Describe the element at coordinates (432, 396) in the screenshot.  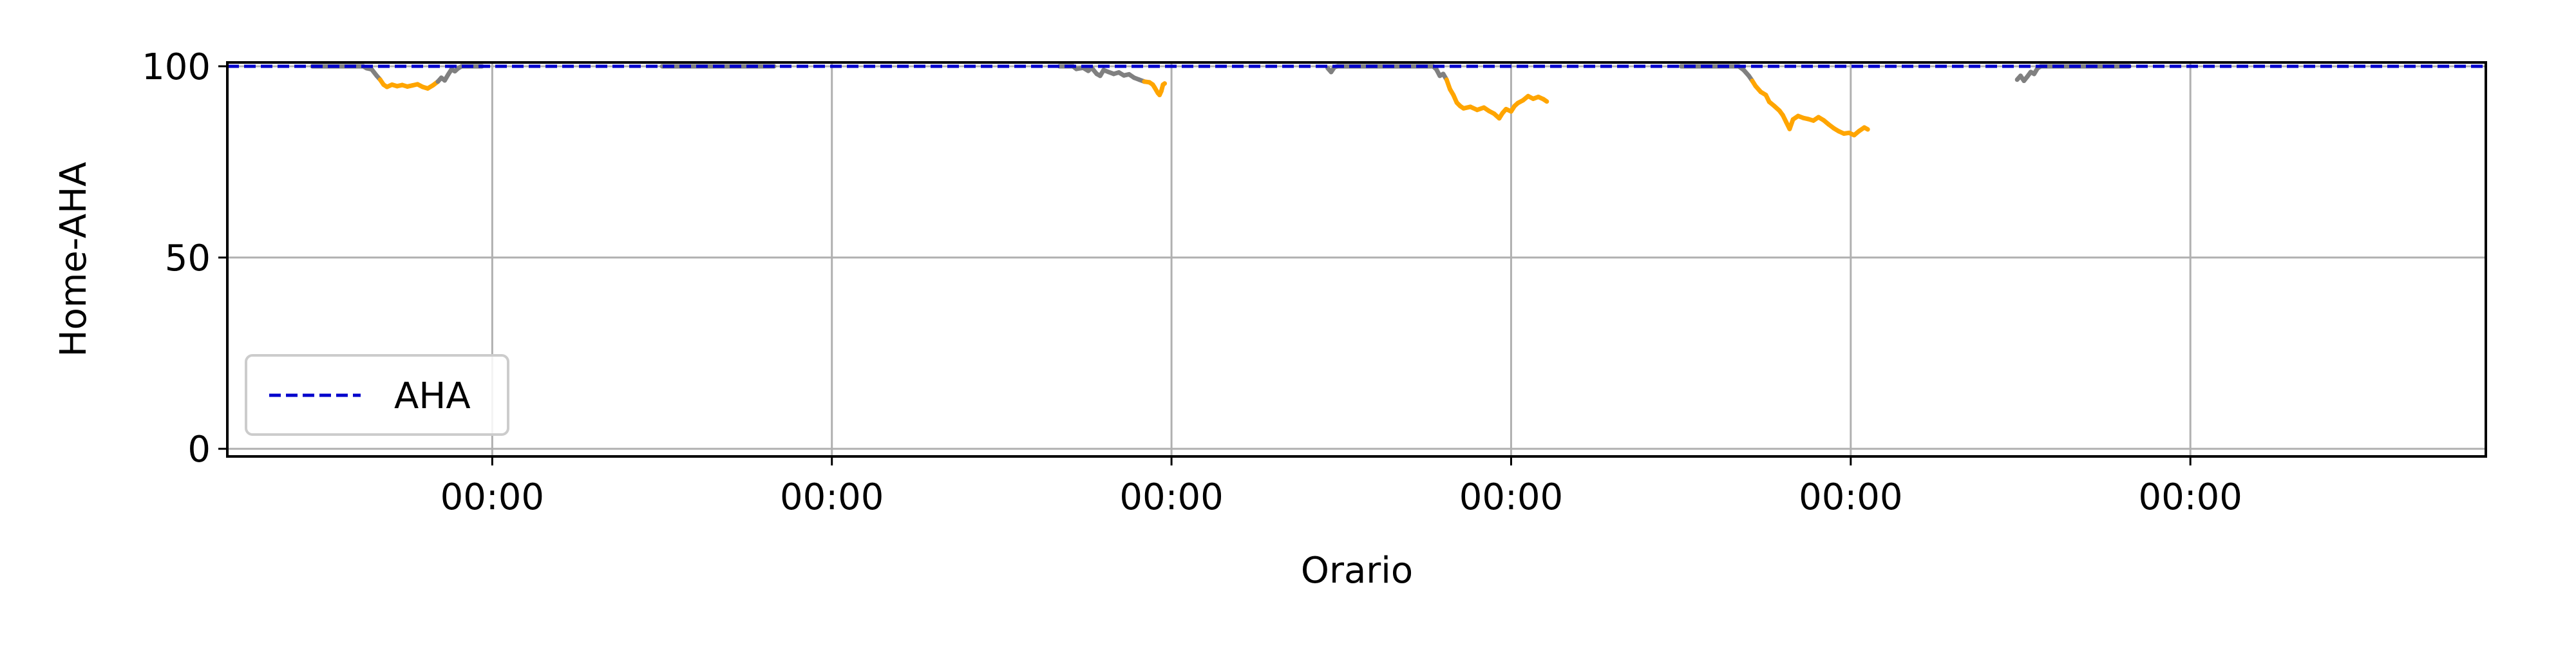
I see `legend-label-aha: AHA` at that location.